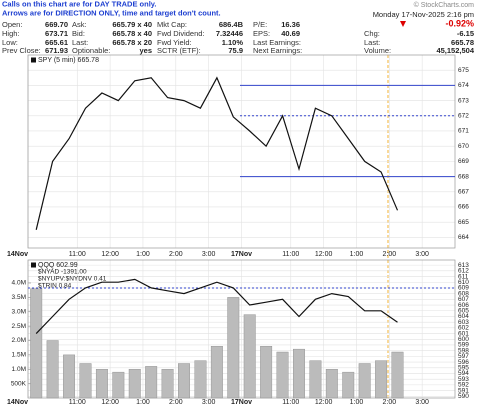  I want to click on quote-label: Next Earnings:, so click(277, 50).